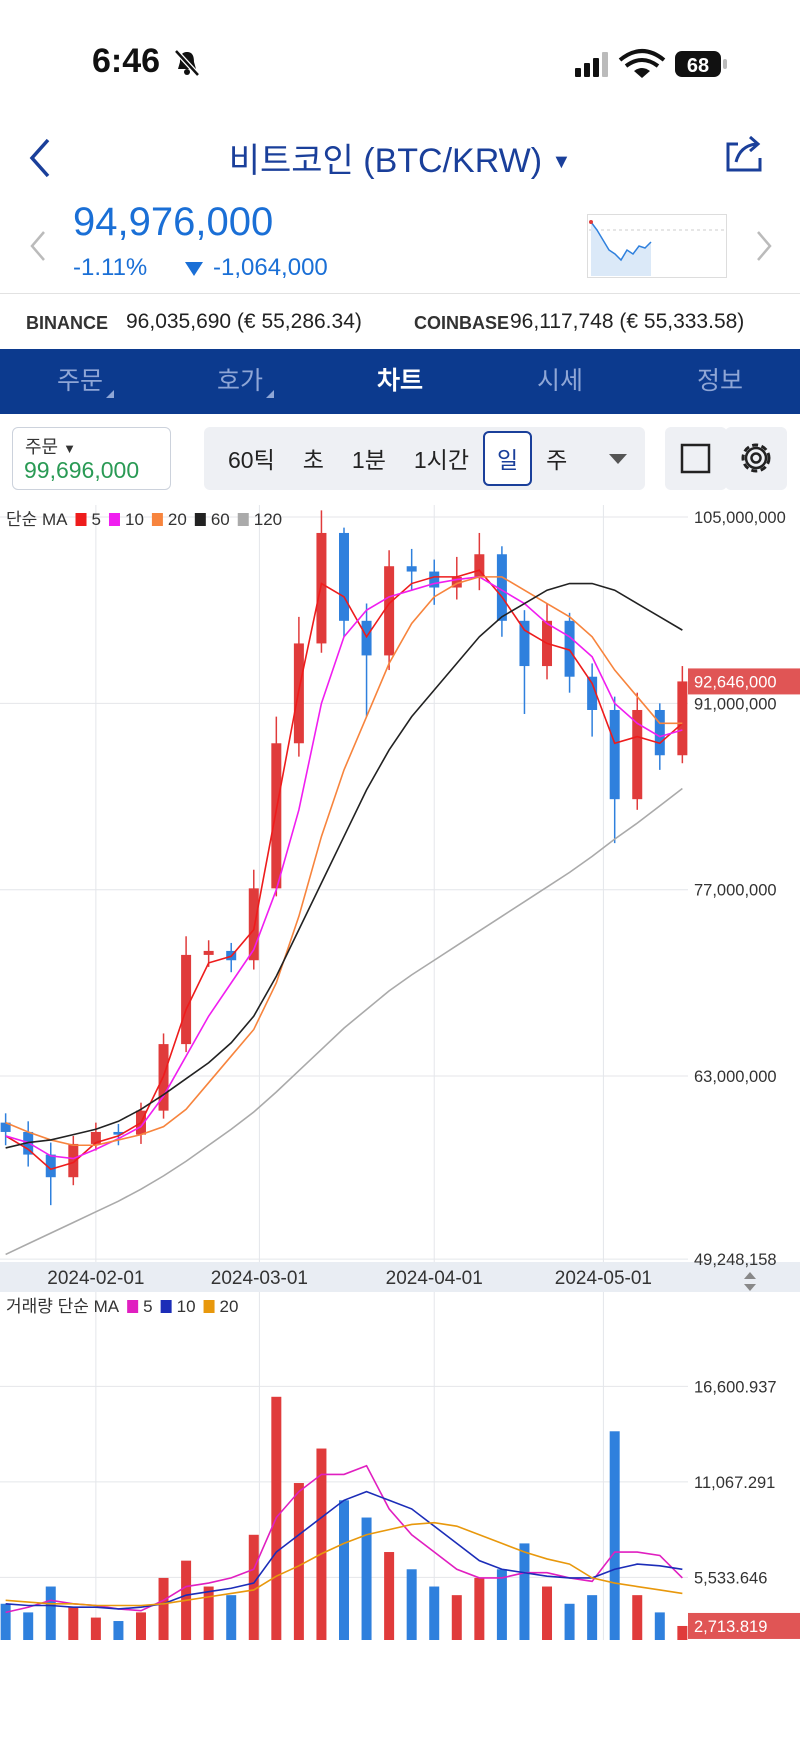  Describe the element at coordinates (719, 381) in the screenshot. I see `tab: 정보` at that location.